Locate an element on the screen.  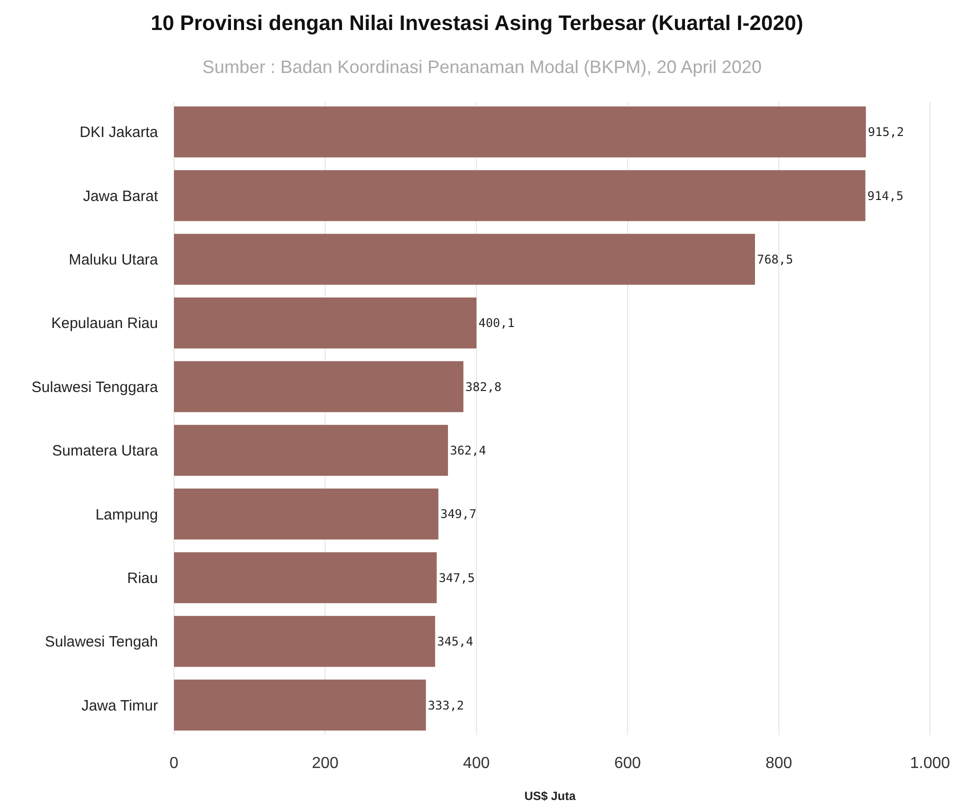
y-tick-label: DKI Jakarta is located at coordinates (119, 133).